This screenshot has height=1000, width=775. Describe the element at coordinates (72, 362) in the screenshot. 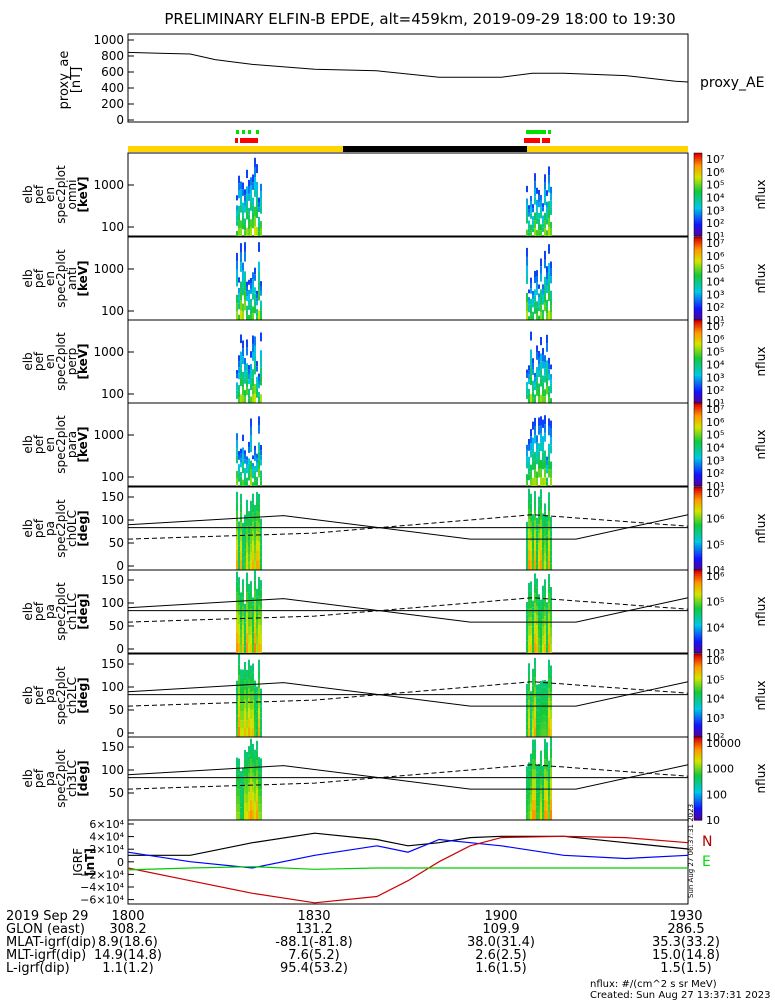

I see `panel-ylabel-line: perp` at that location.